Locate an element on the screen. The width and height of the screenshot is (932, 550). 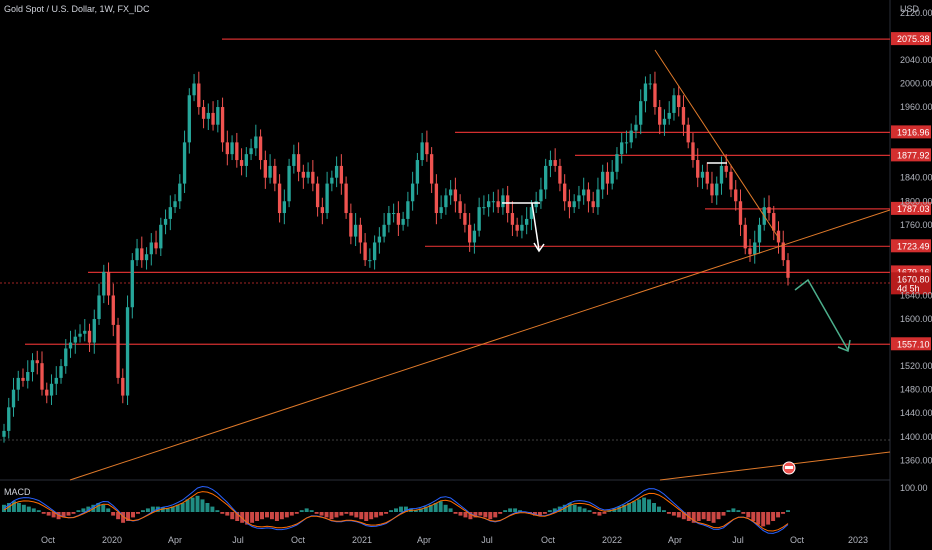
level-price-label: 1723.49 is located at coordinates (913, 246).